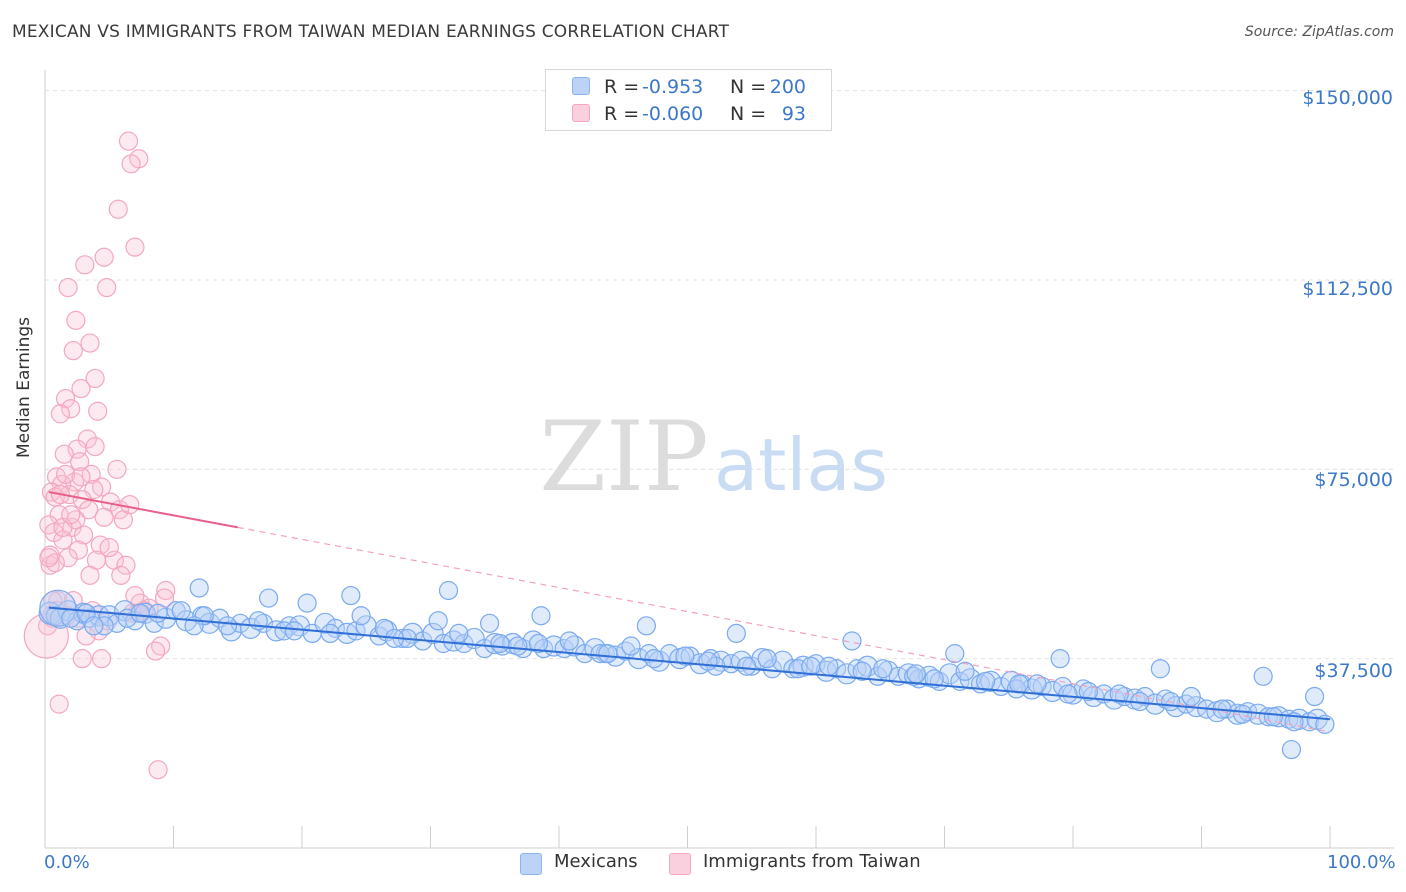 This screenshot has width=1406, height=892. I want to click on watermark-zip: ZIP, so click(623, 457).